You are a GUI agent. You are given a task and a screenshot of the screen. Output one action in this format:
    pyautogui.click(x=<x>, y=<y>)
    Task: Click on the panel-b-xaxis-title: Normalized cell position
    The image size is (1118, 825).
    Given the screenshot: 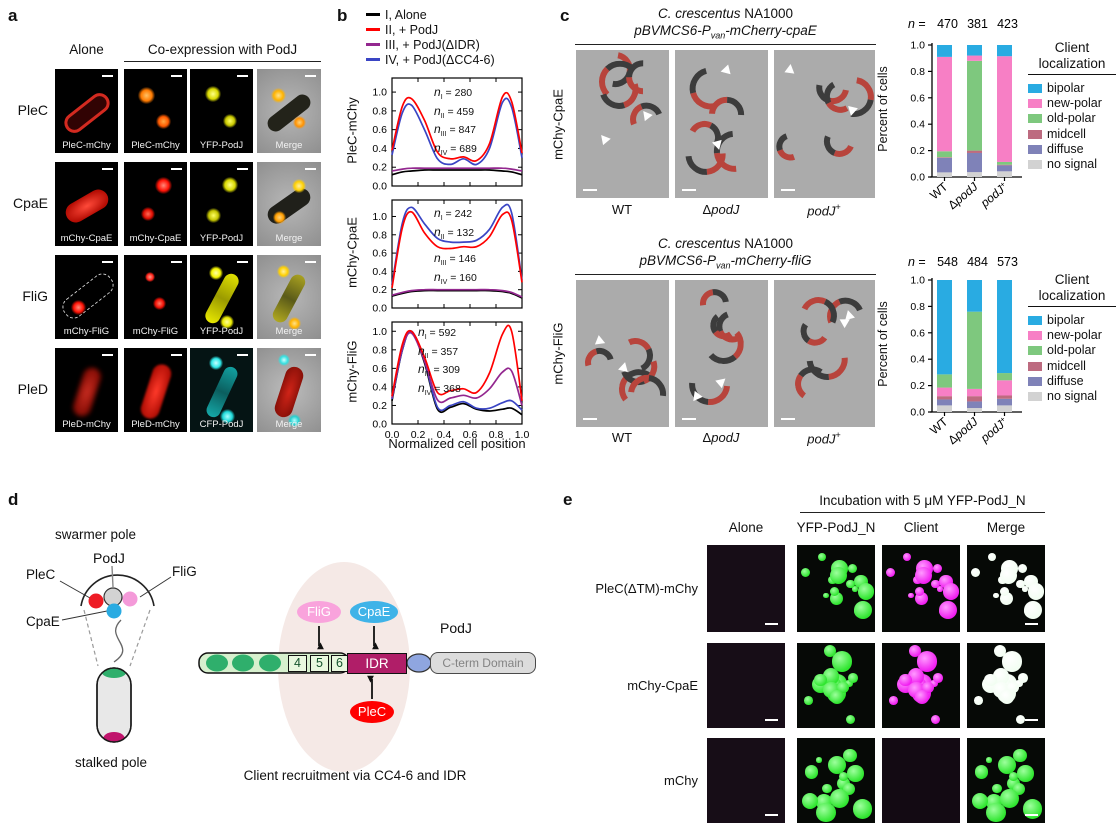 What is the action you would take?
    pyautogui.click(x=457, y=443)
    